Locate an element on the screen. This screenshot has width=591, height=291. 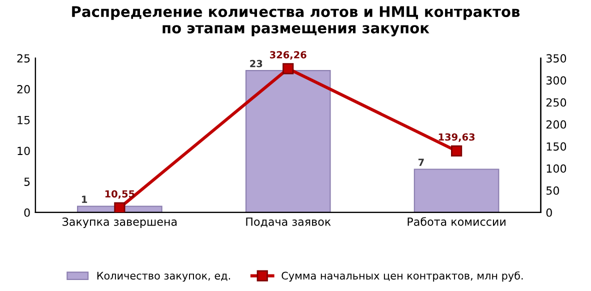
y2-tick-label: 0 is located at coordinates (549, 212).